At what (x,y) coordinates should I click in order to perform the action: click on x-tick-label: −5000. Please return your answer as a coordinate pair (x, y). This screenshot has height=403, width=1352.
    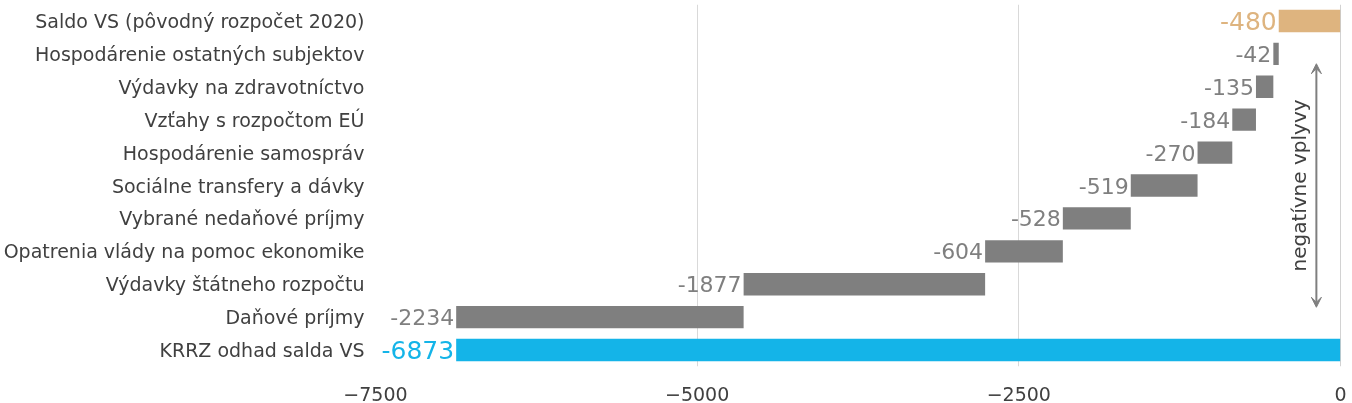
    Looking at the image, I should click on (697, 392).